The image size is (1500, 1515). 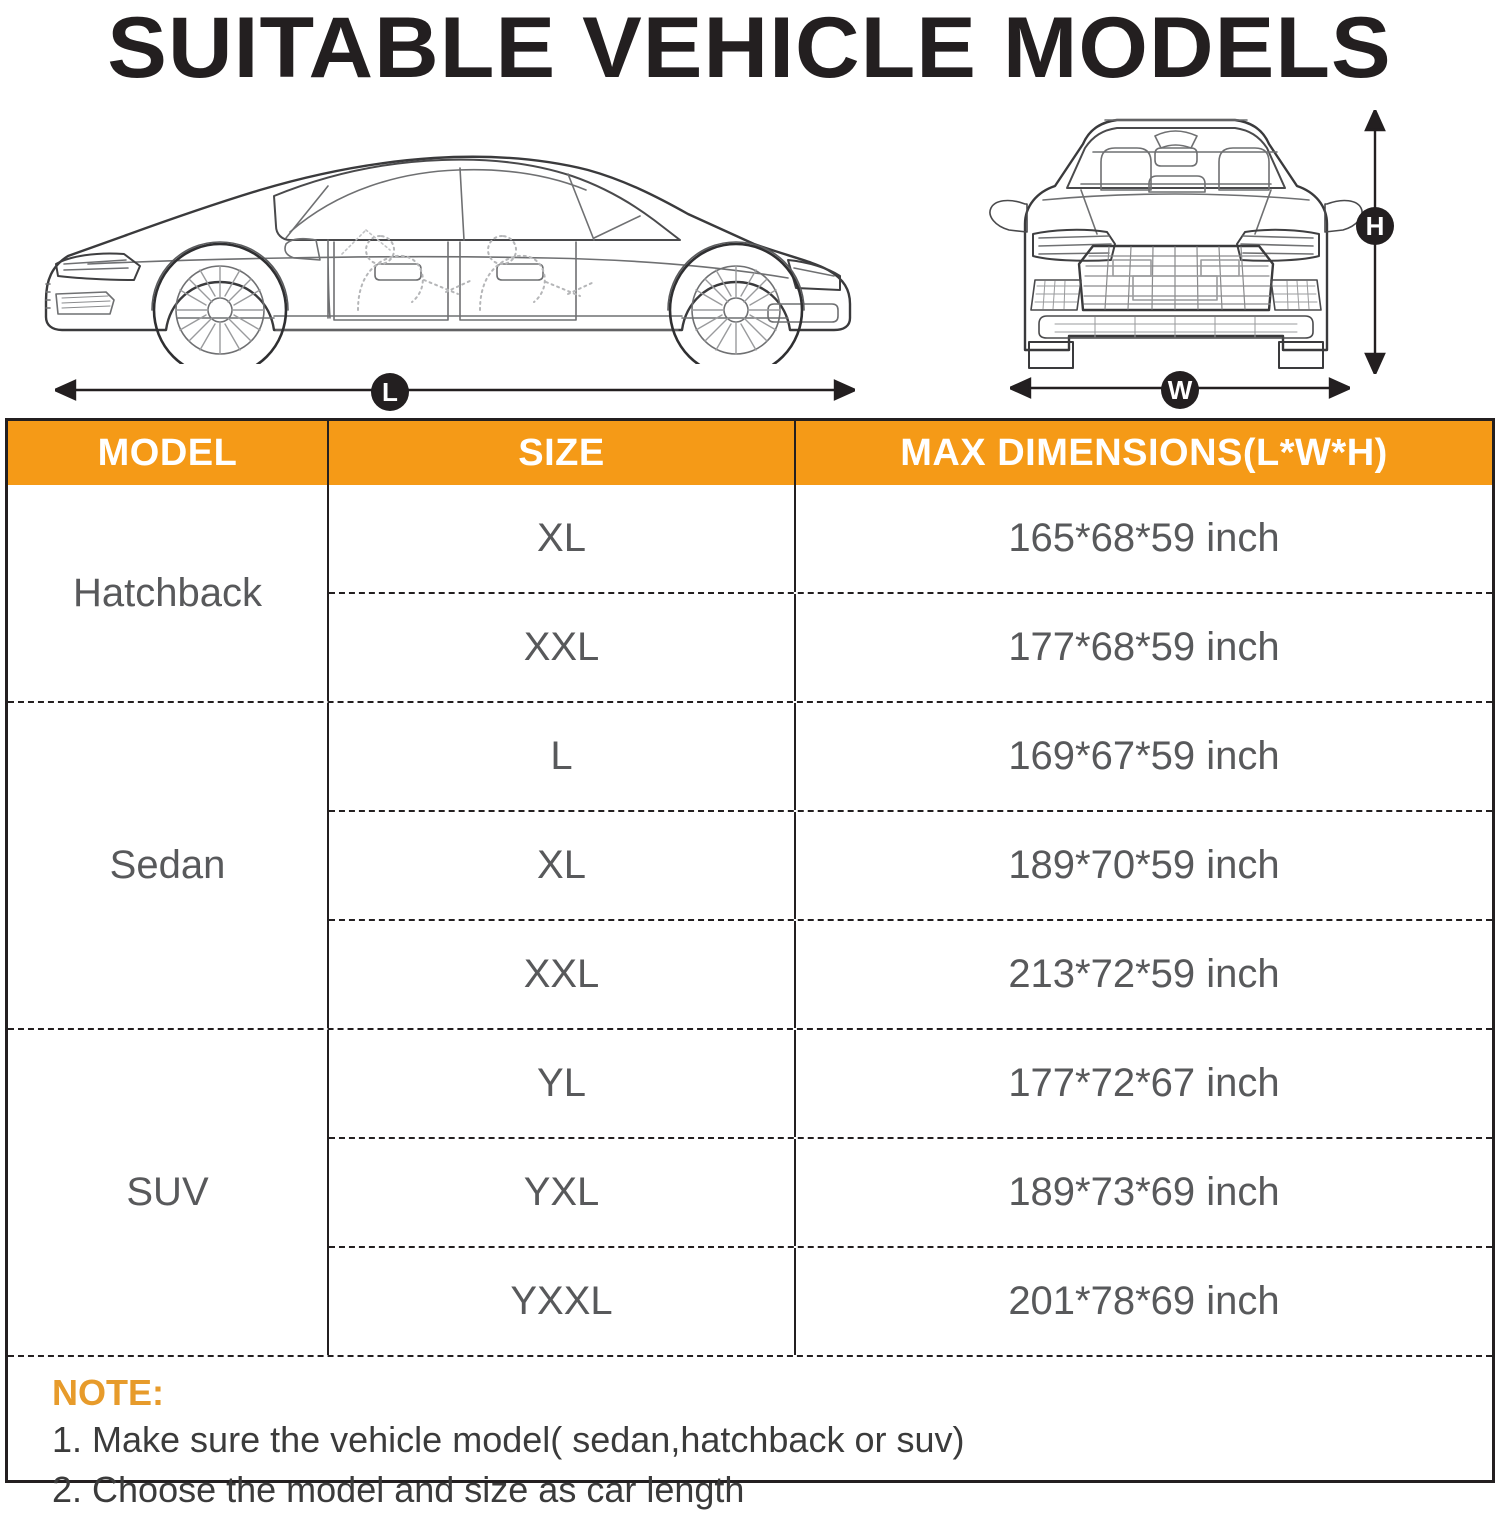 I want to click on column-header-model: MODEL, so click(x=168, y=453).